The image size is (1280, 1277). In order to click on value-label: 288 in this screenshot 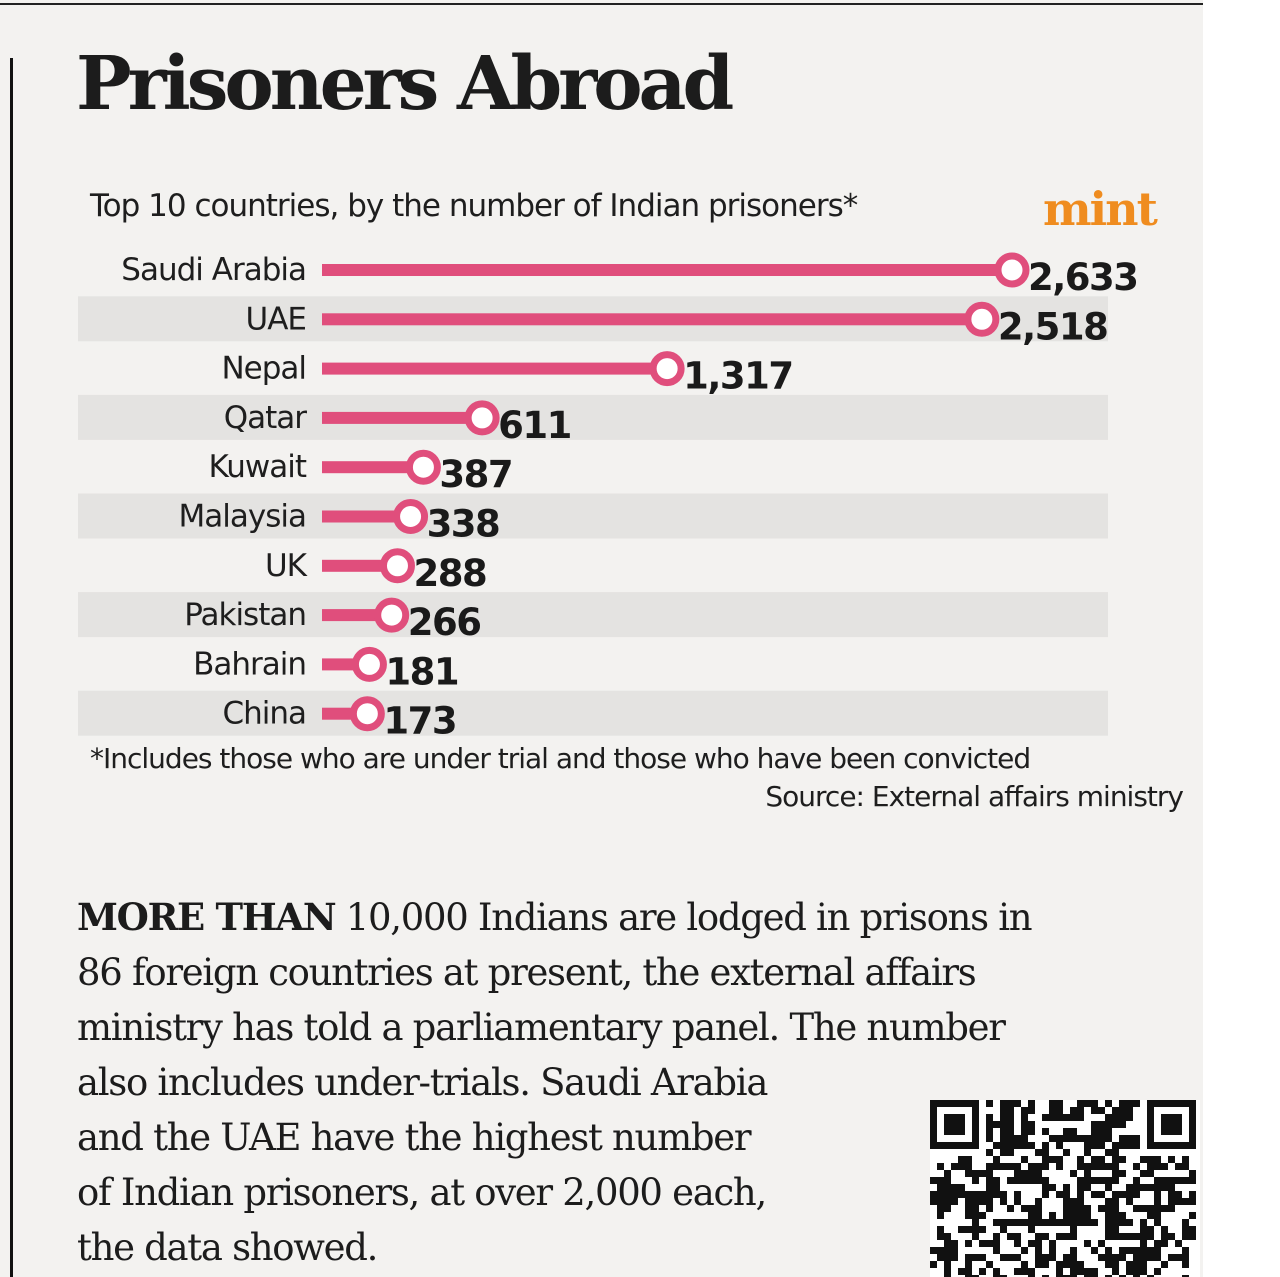, I will do `click(449, 573)`.